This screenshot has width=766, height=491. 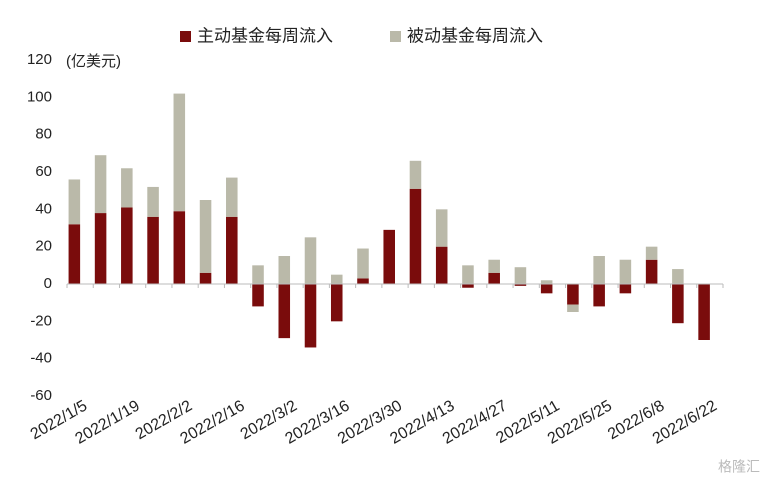 I want to click on y-axis-label: (亿美元), so click(x=93, y=61).